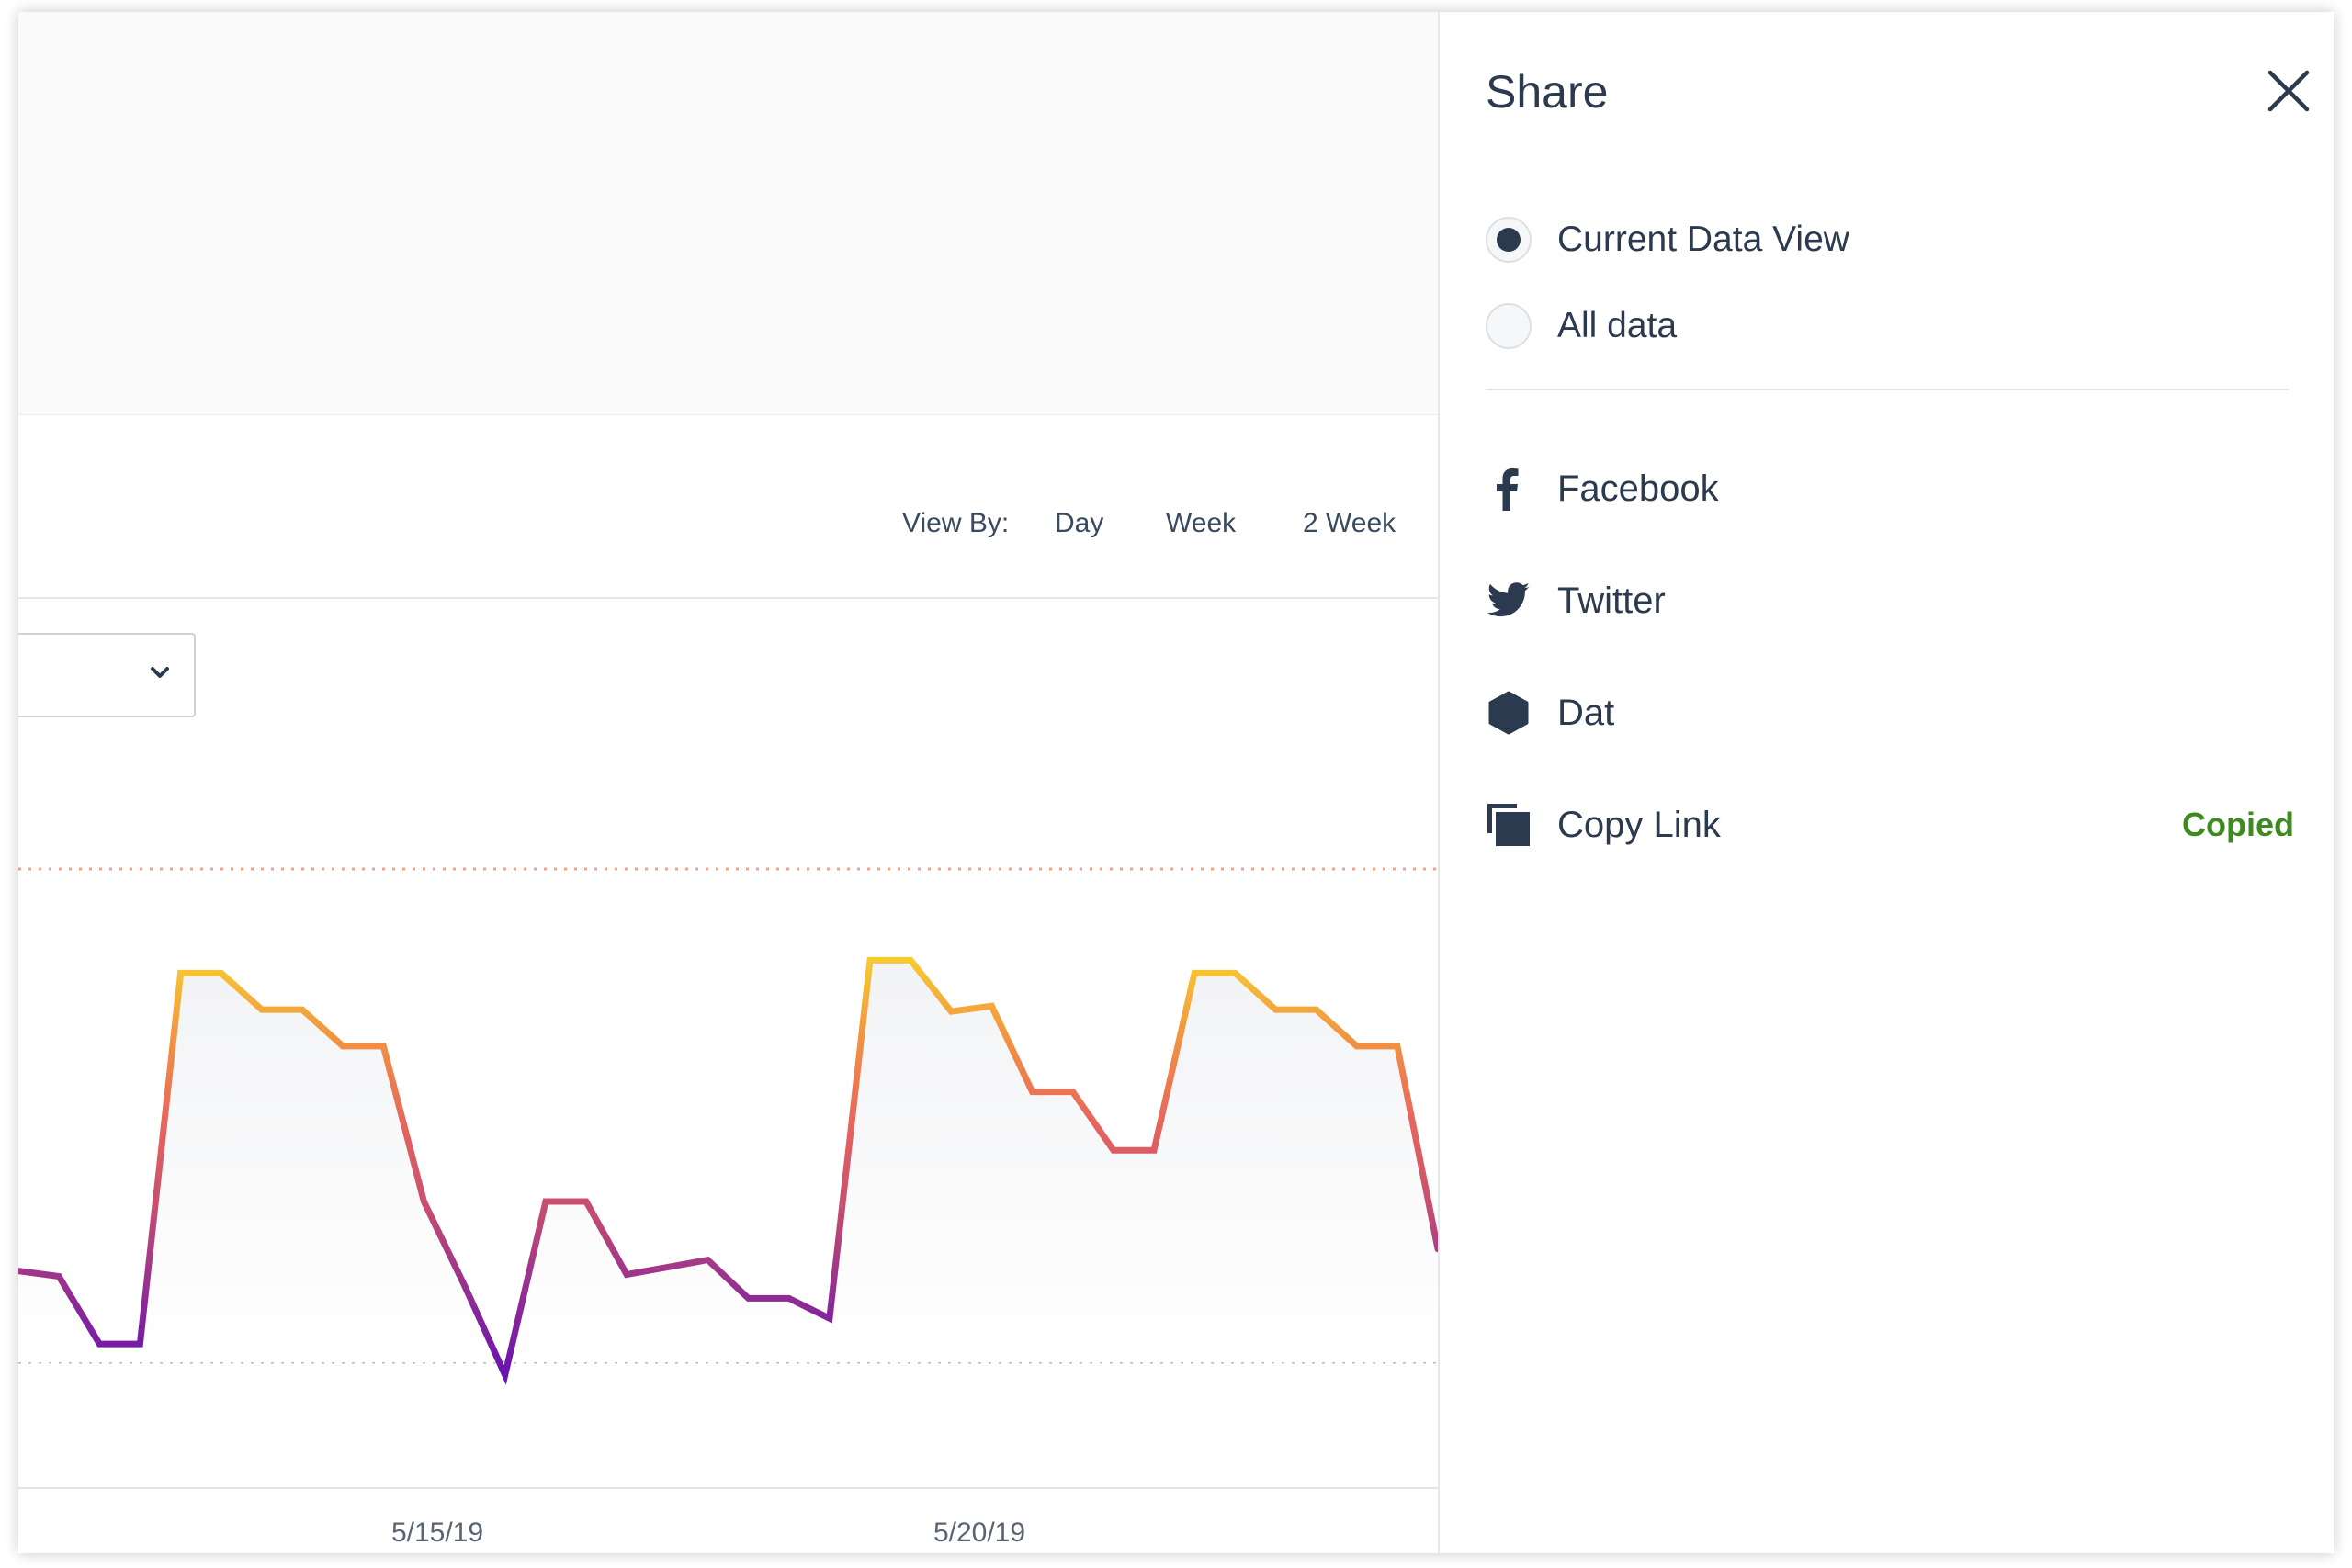  Describe the element at coordinates (107, 675) in the screenshot. I see `metric-select` at that location.